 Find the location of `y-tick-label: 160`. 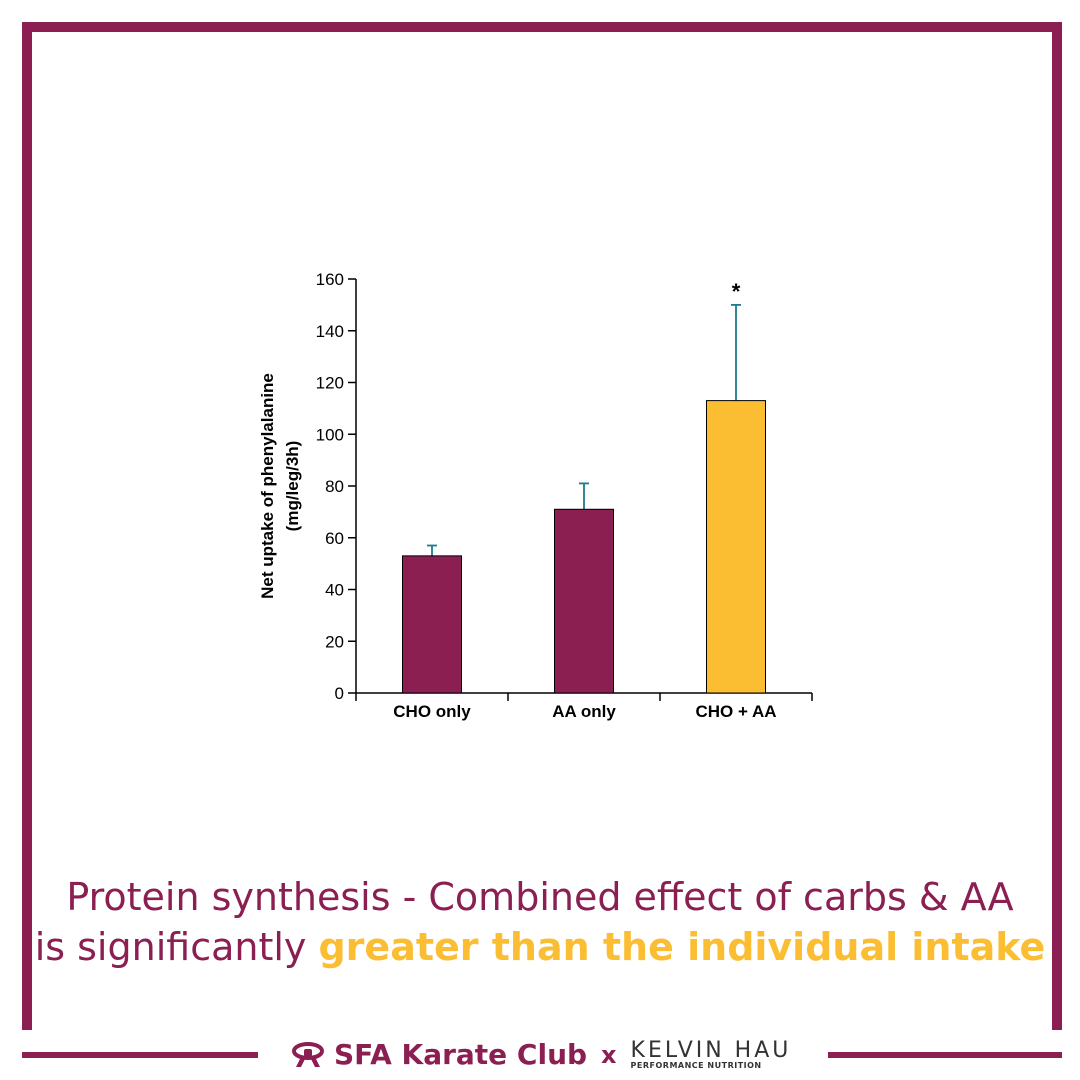

y-tick-label: 160 is located at coordinates (330, 279).